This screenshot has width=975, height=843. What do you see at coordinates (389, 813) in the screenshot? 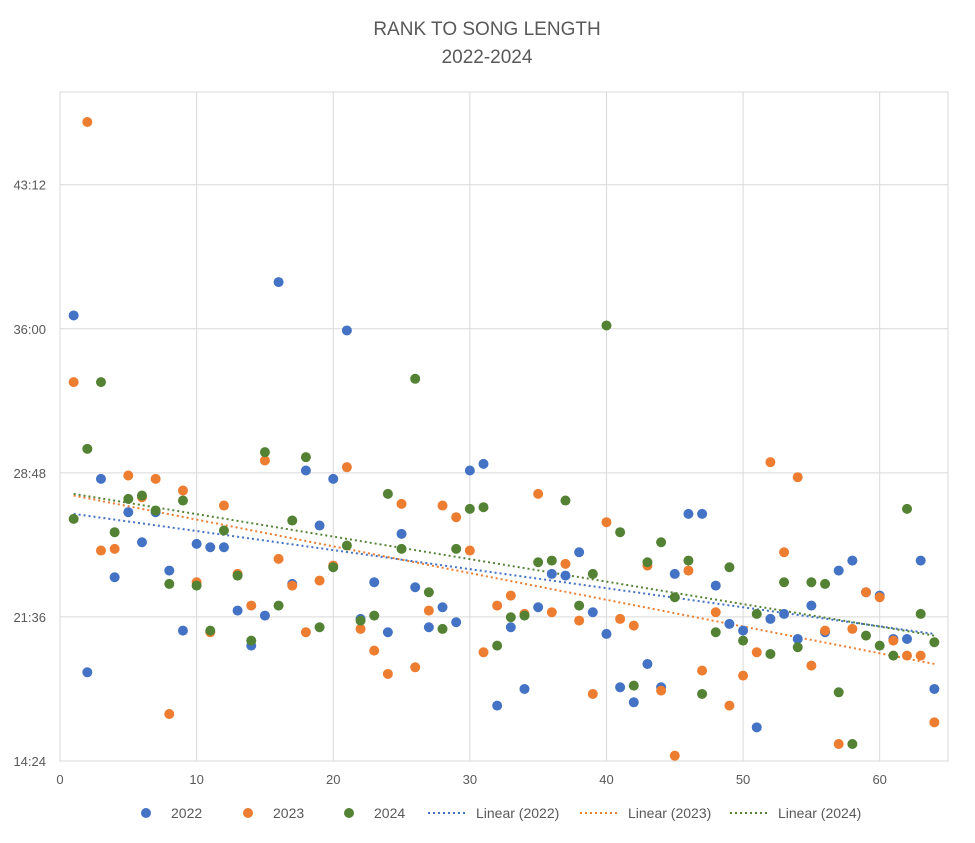
I see `legend-label: 2024` at bounding box center [389, 813].